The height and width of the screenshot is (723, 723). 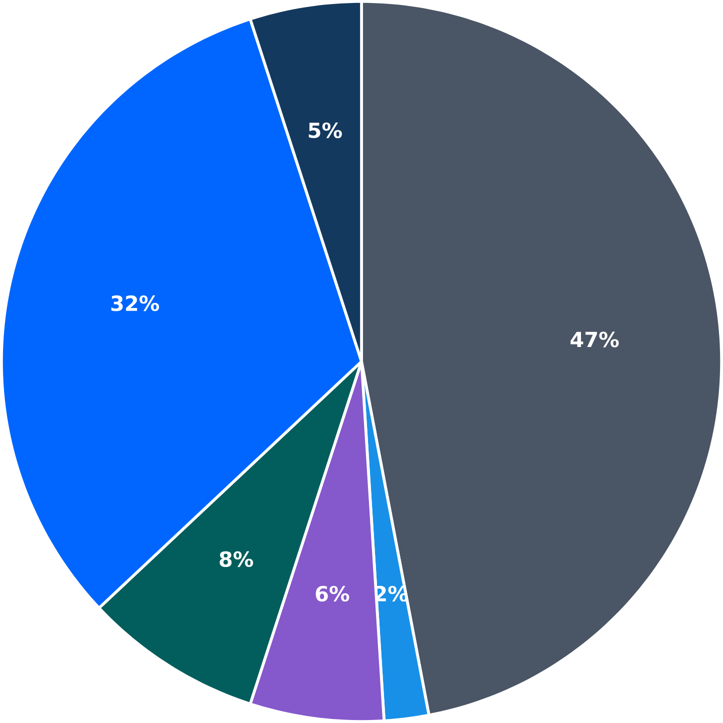 I want to click on data-label: 32%, so click(x=135, y=303).